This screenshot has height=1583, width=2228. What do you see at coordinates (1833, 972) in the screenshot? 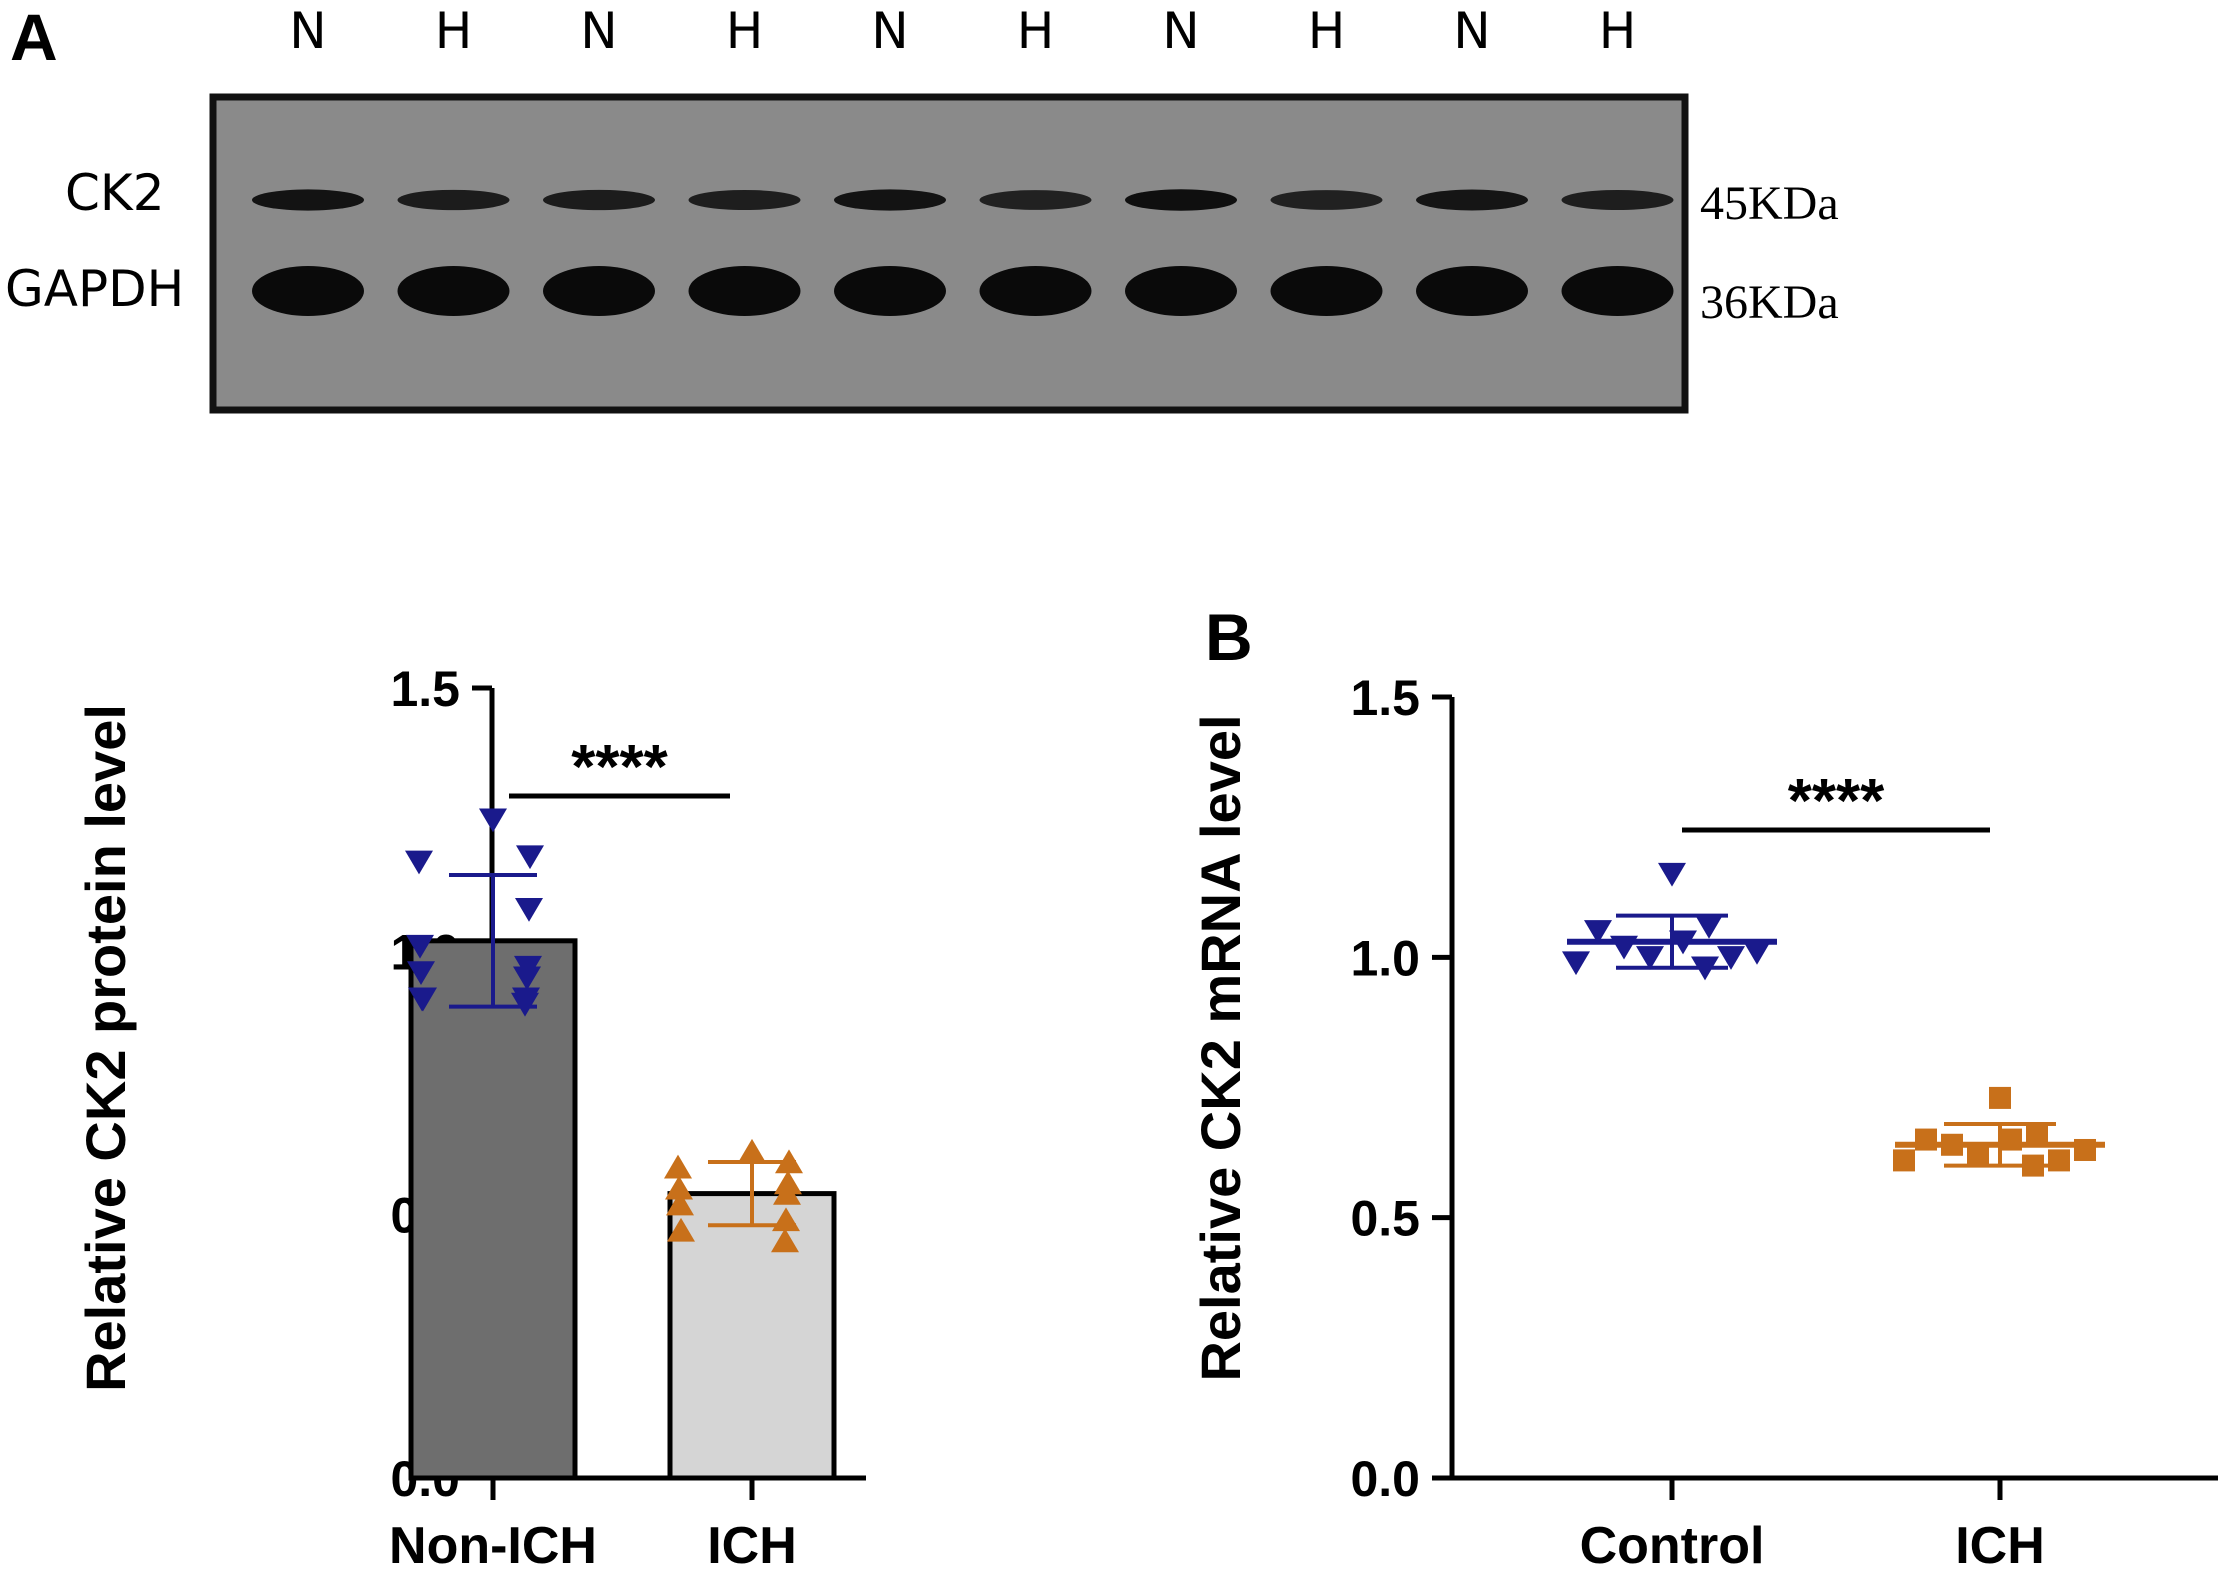
I see `marks-mrna: ****` at bounding box center [1833, 972].